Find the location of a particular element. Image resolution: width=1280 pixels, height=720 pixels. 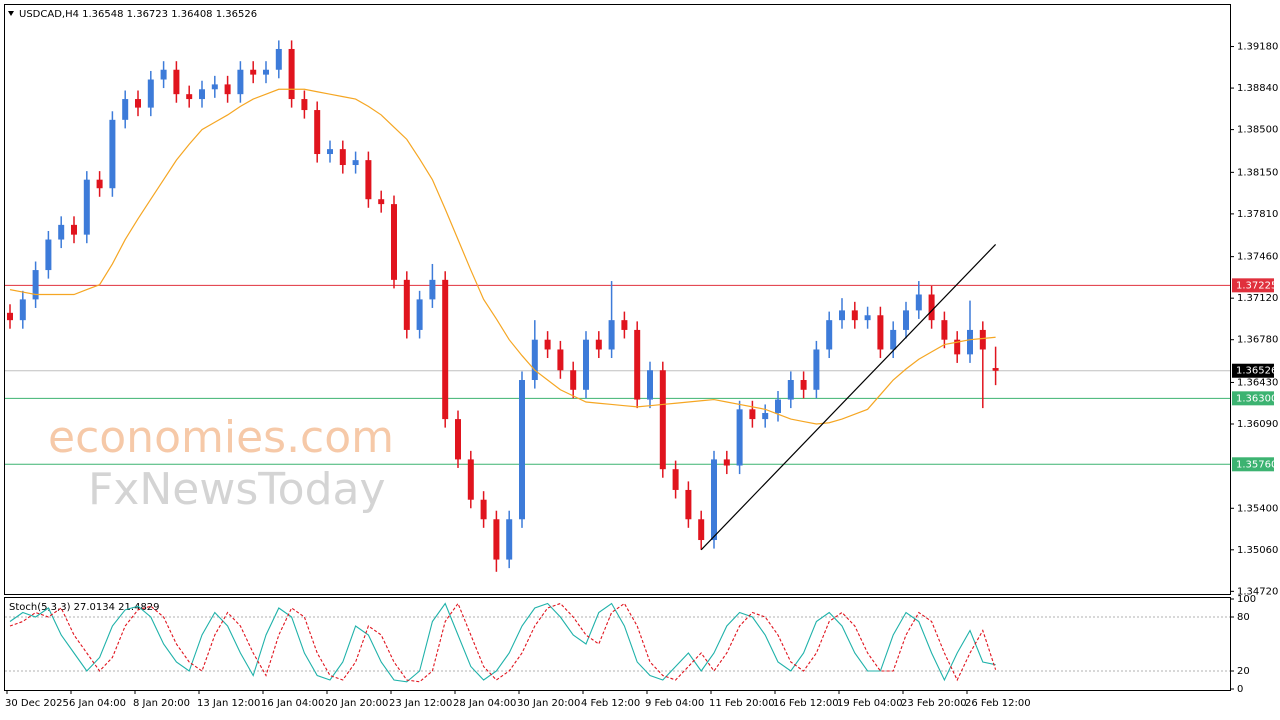

y-tick-label: 100 is located at coordinates (1246, 599).